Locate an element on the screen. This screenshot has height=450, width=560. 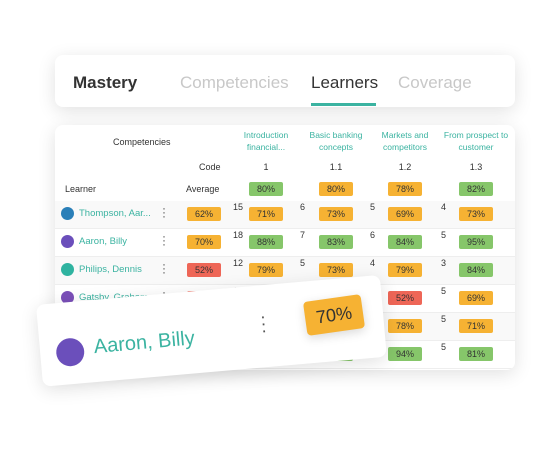
cell-count: 12 is located at coordinates (238, 263).